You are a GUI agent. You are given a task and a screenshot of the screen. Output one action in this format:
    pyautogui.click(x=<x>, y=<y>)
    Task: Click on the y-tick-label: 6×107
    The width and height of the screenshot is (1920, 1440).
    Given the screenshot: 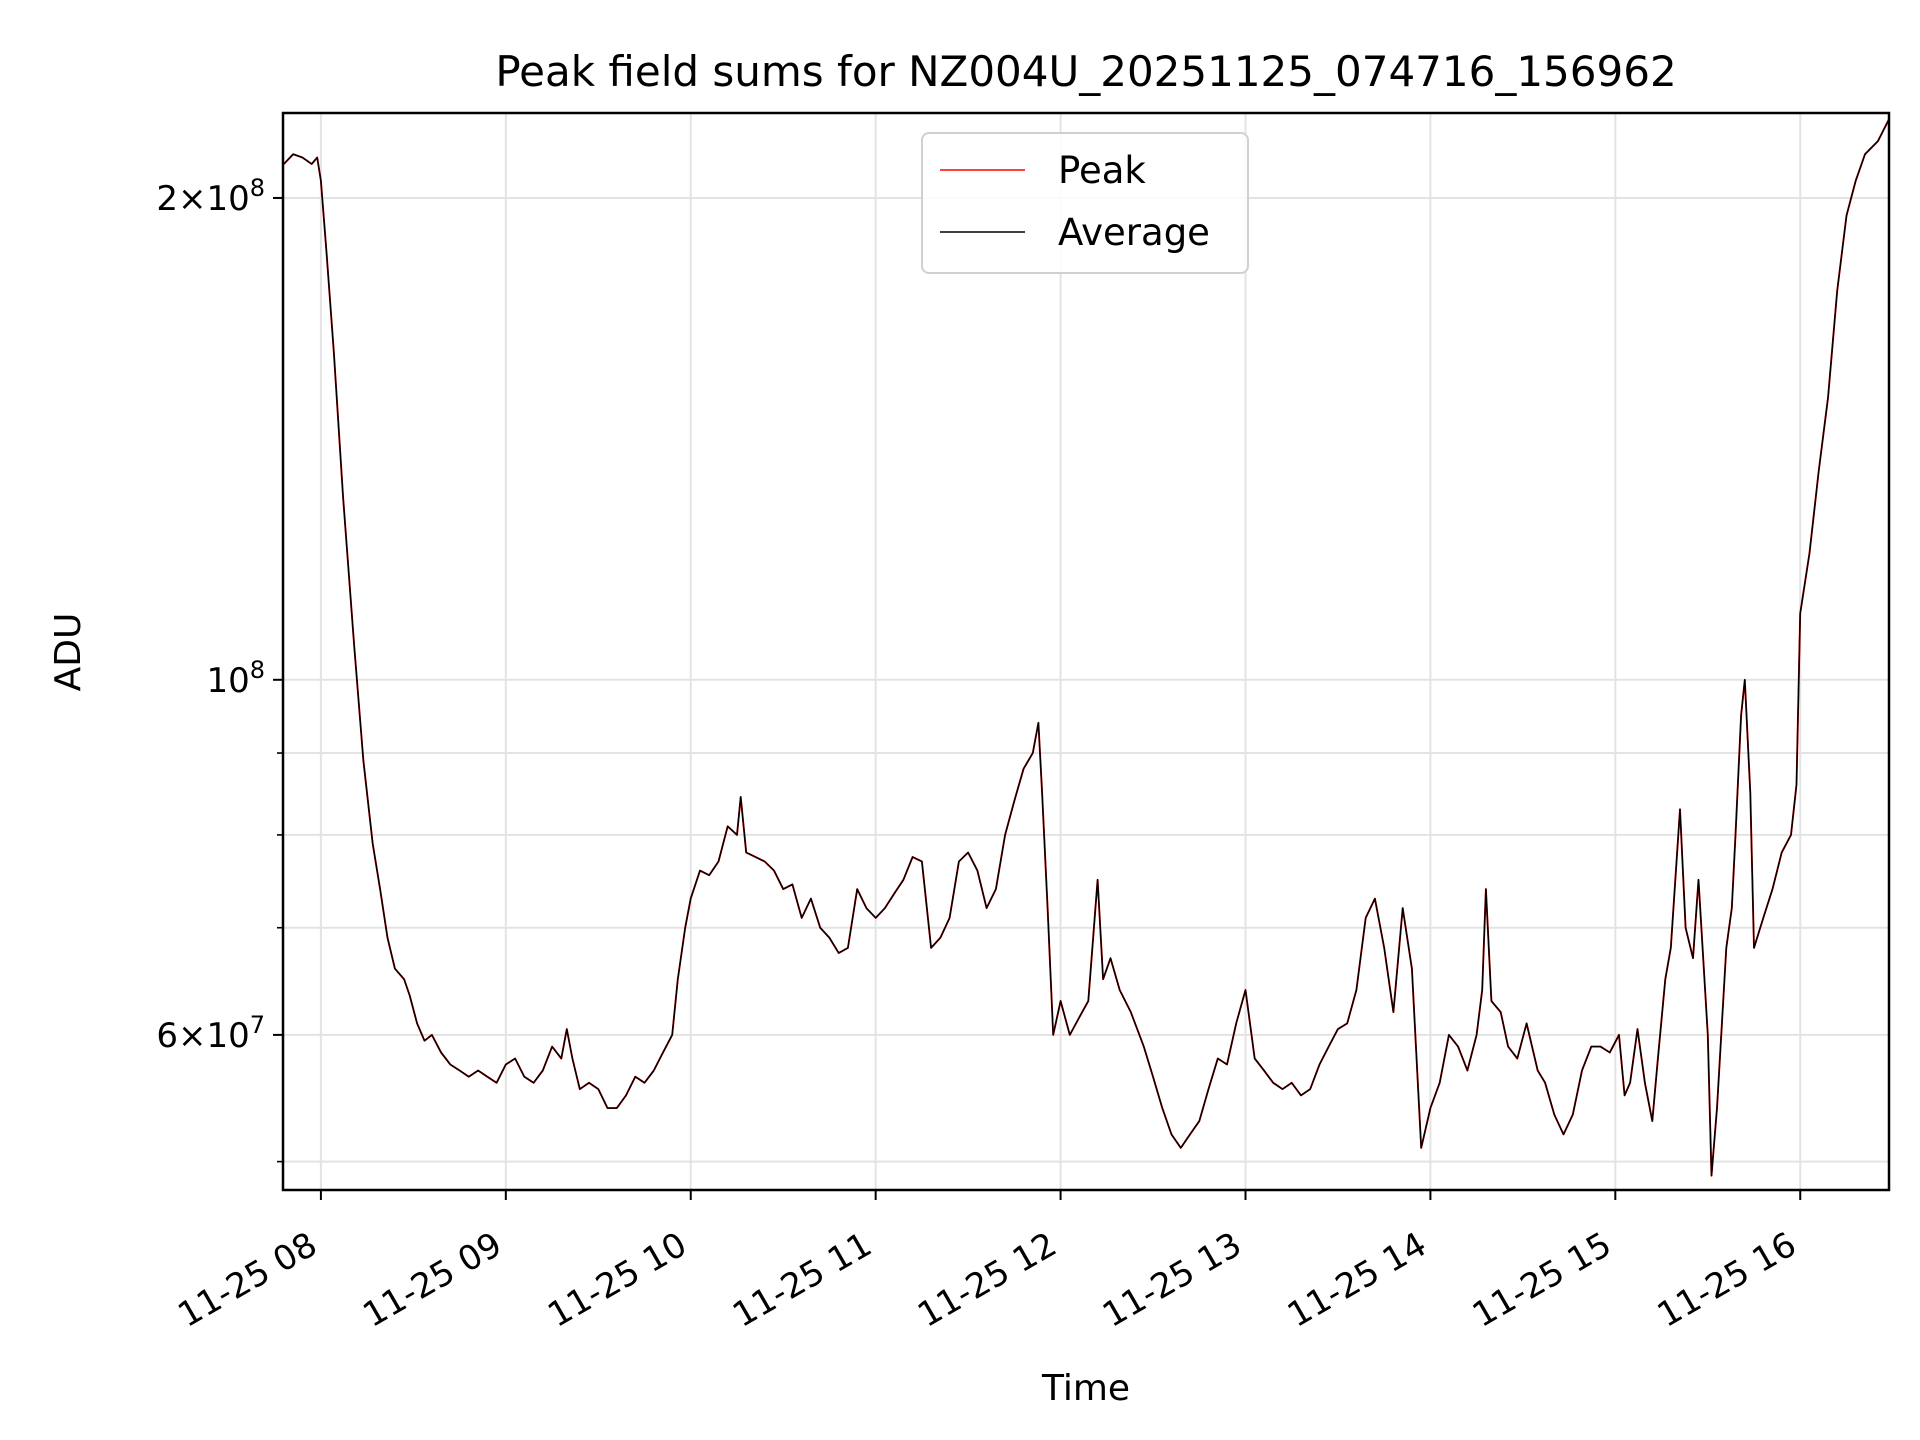 What is the action you would take?
    pyautogui.click(x=210, y=1033)
    